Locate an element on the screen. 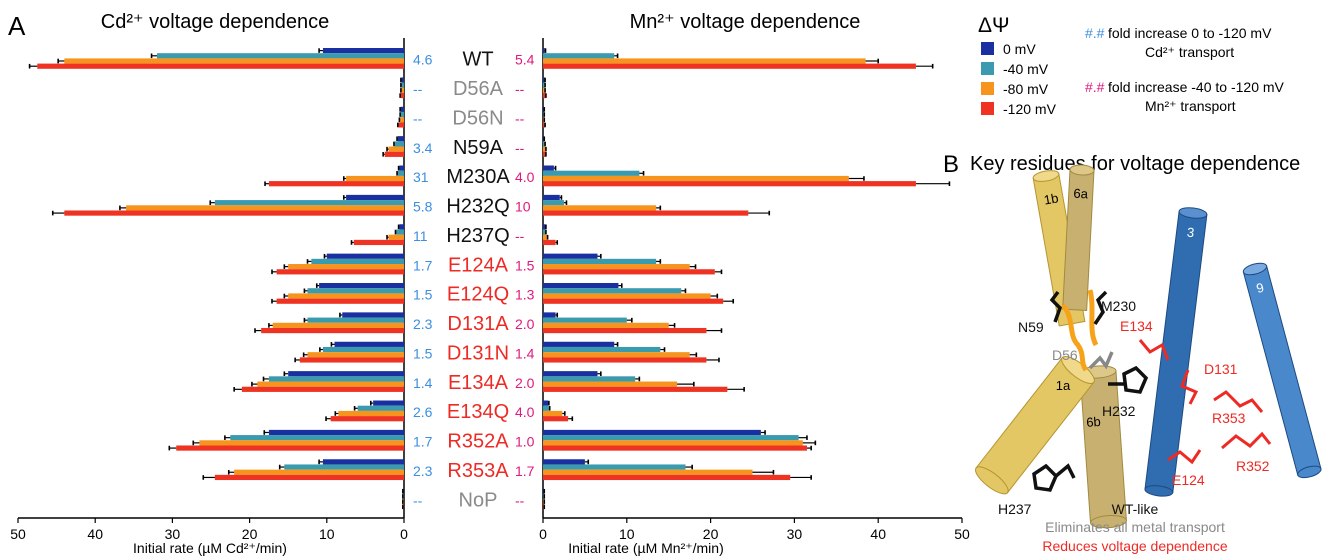  svg-text: 6a is located at coordinates (1081, 194).